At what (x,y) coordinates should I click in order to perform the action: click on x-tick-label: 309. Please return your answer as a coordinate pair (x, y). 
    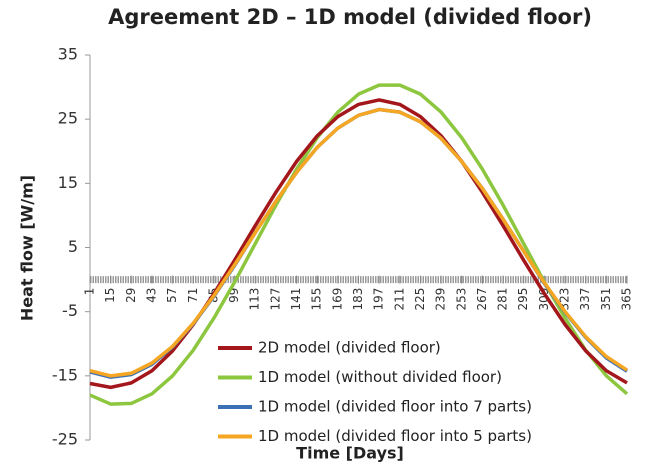
    Looking at the image, I should click on (544, 299).